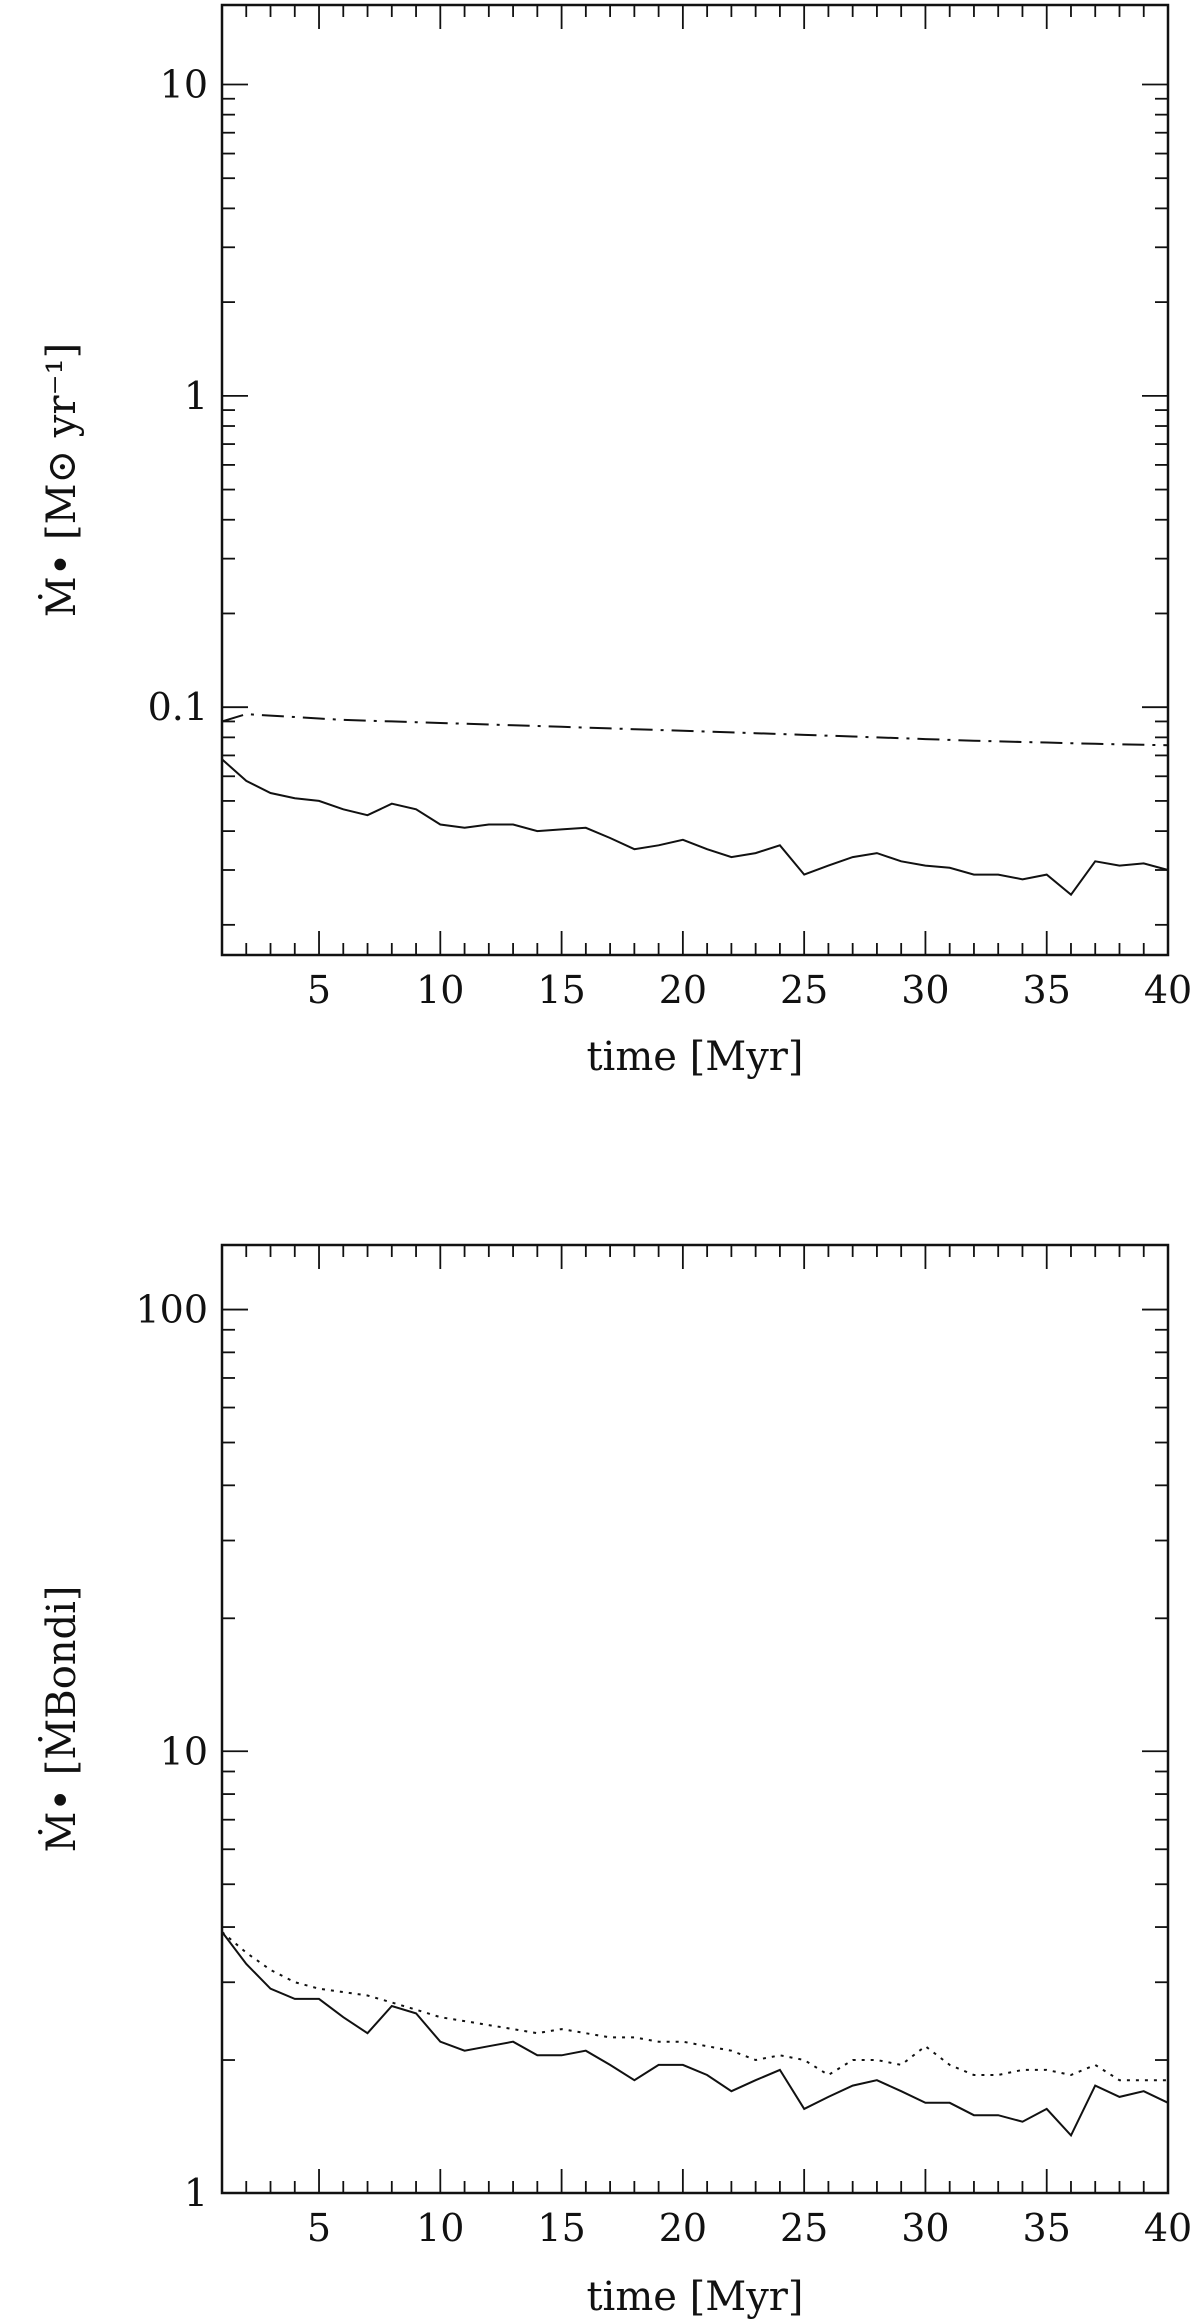 This screenshot has height=2324, width=1200. What do you see at coordinates (1047, 2228) in the screenshot?
I see `bottom-x-tick-label: 35` at bounding box center [1047, 2228].